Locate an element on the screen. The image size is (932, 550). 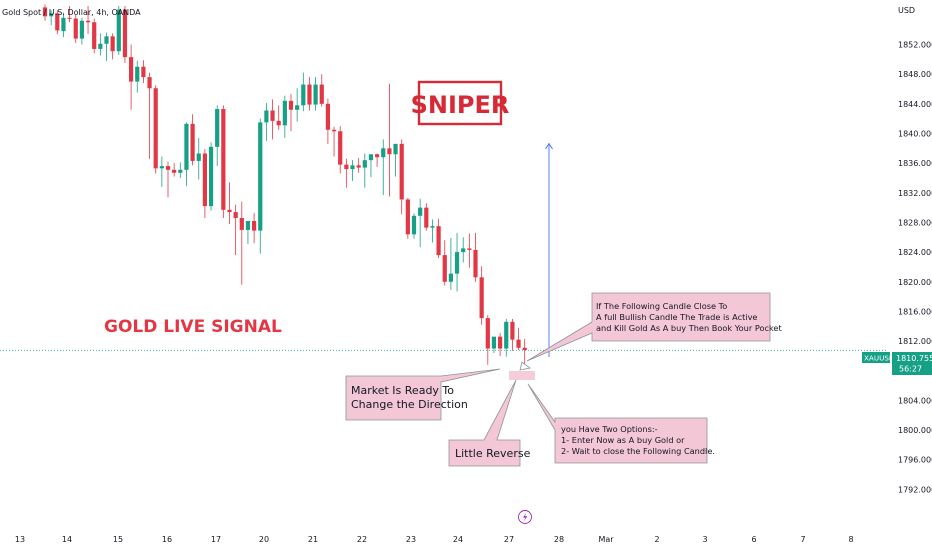
gold-live-signal: GOLD LIVE SIGNAL is located at coordinates (193, 327).